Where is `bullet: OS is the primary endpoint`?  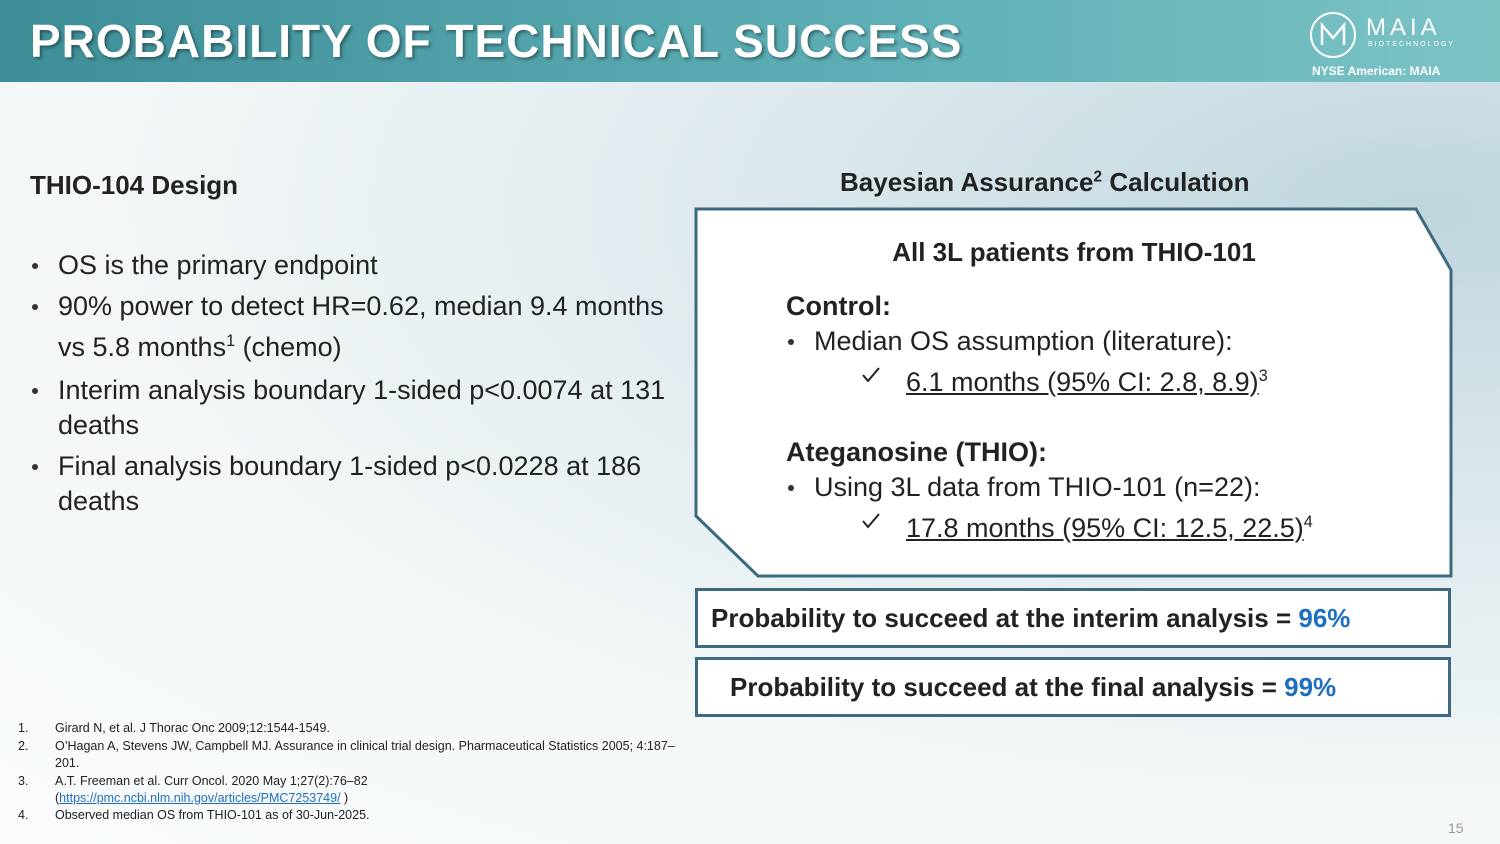 bullet: OS is the primary endpoint is located at coordinates (360, 265).